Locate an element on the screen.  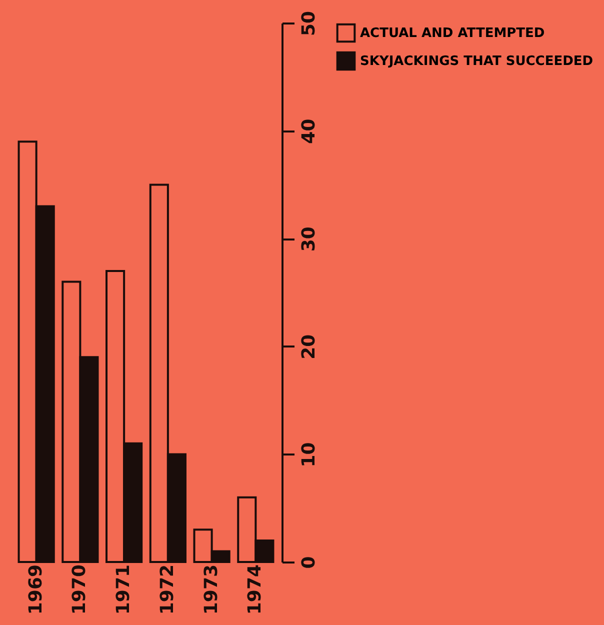
y-tick-label: 10 is located at coordinates (309, 455).